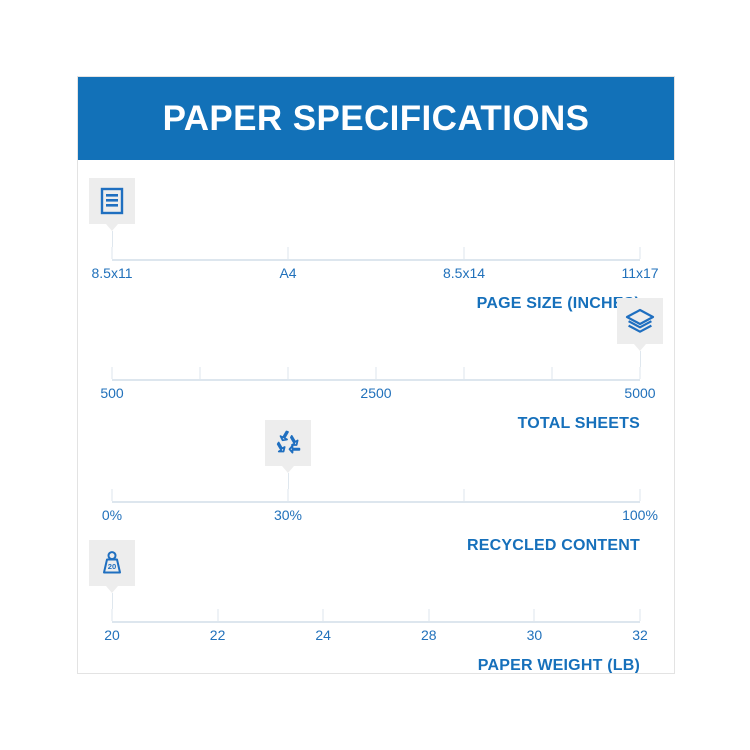 The width and height of the screenshot is (750, 750). What do you see at coordinates (640, 515) in the screenshot?
I see `axis-tick-label: 100%` at bounding box center [640, 515].